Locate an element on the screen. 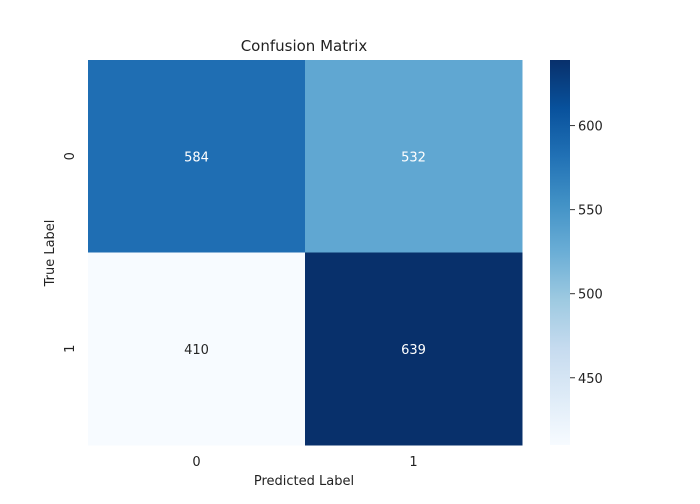 The height and width of the screenshot is (504, 700). cell-value-label: 410 is located at coordinates (196, 350).